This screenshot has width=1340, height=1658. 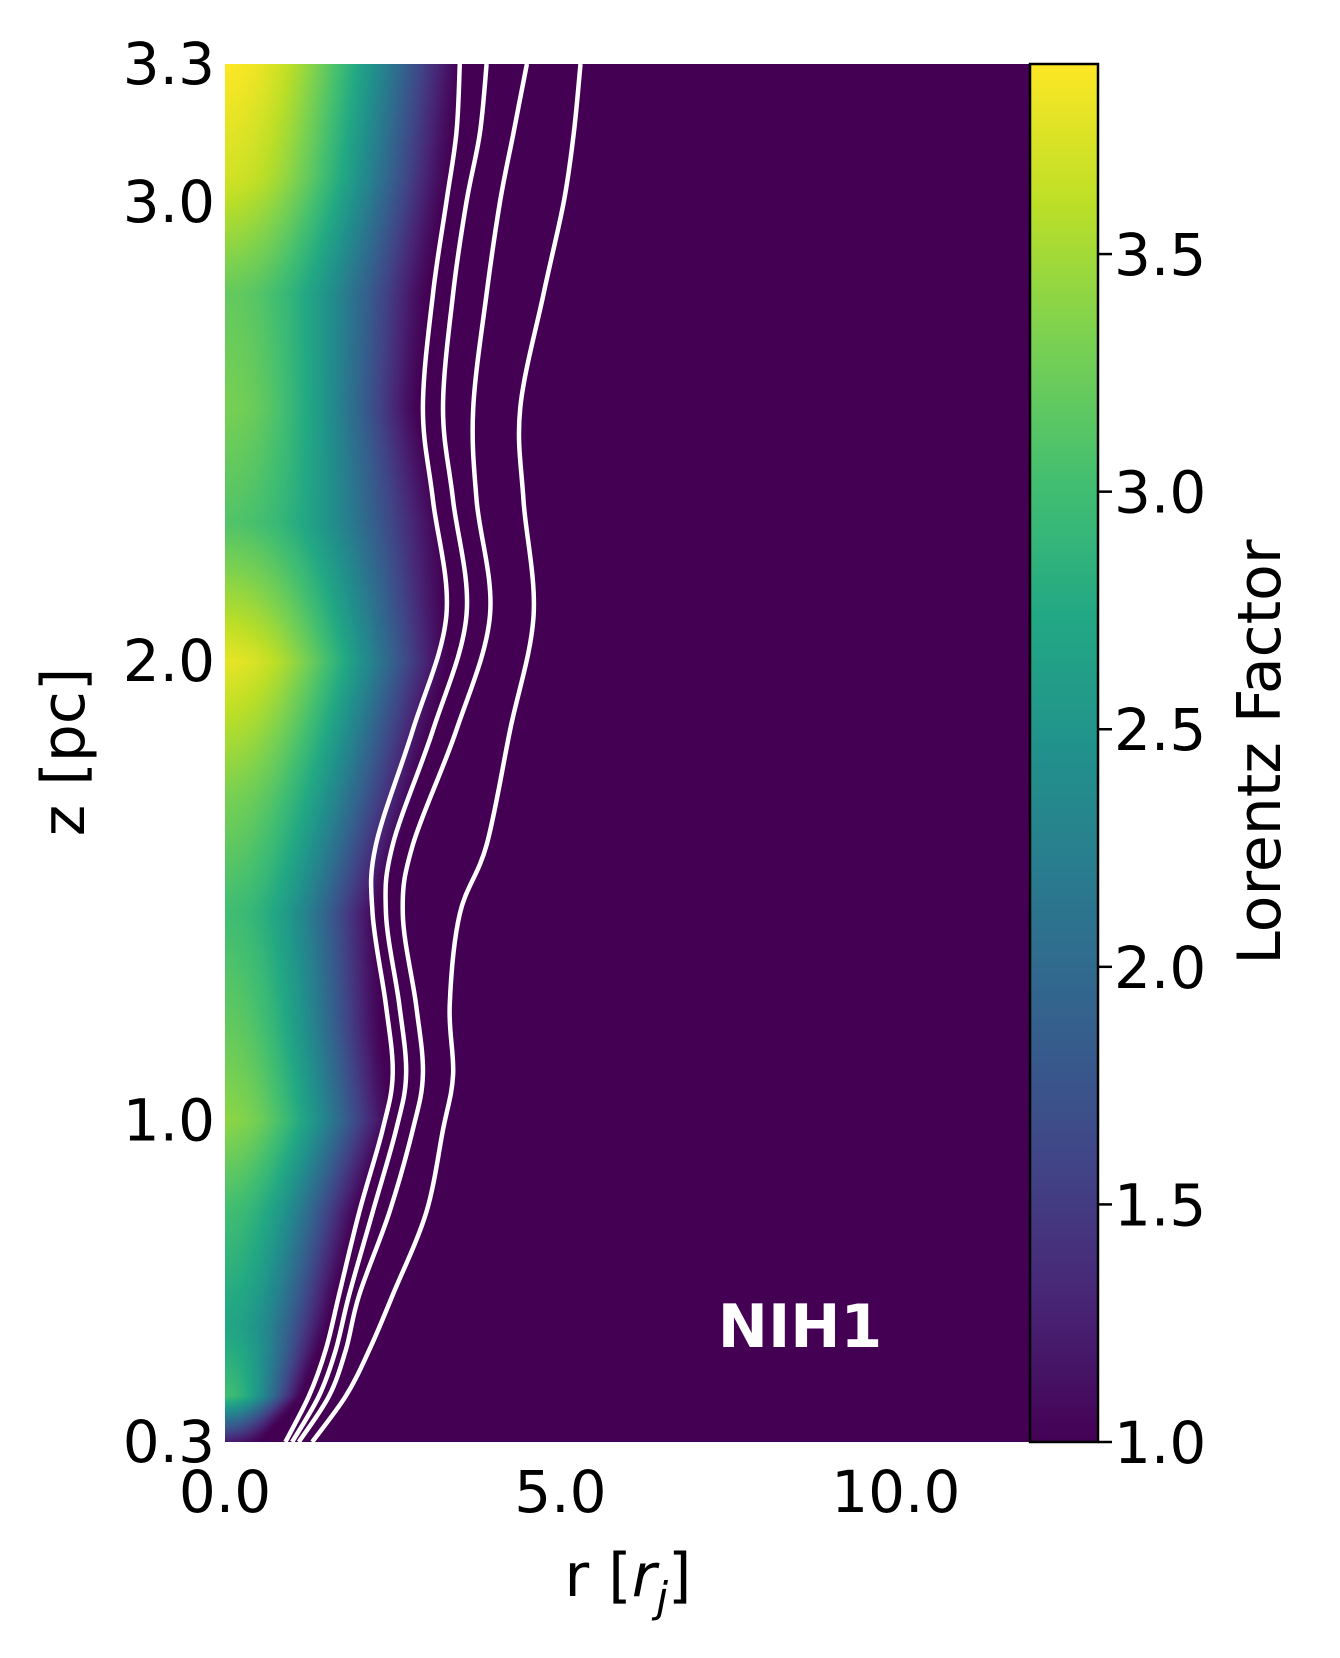 I want to click on x-tick-label: 10.0, so click(x=895, y=1492).